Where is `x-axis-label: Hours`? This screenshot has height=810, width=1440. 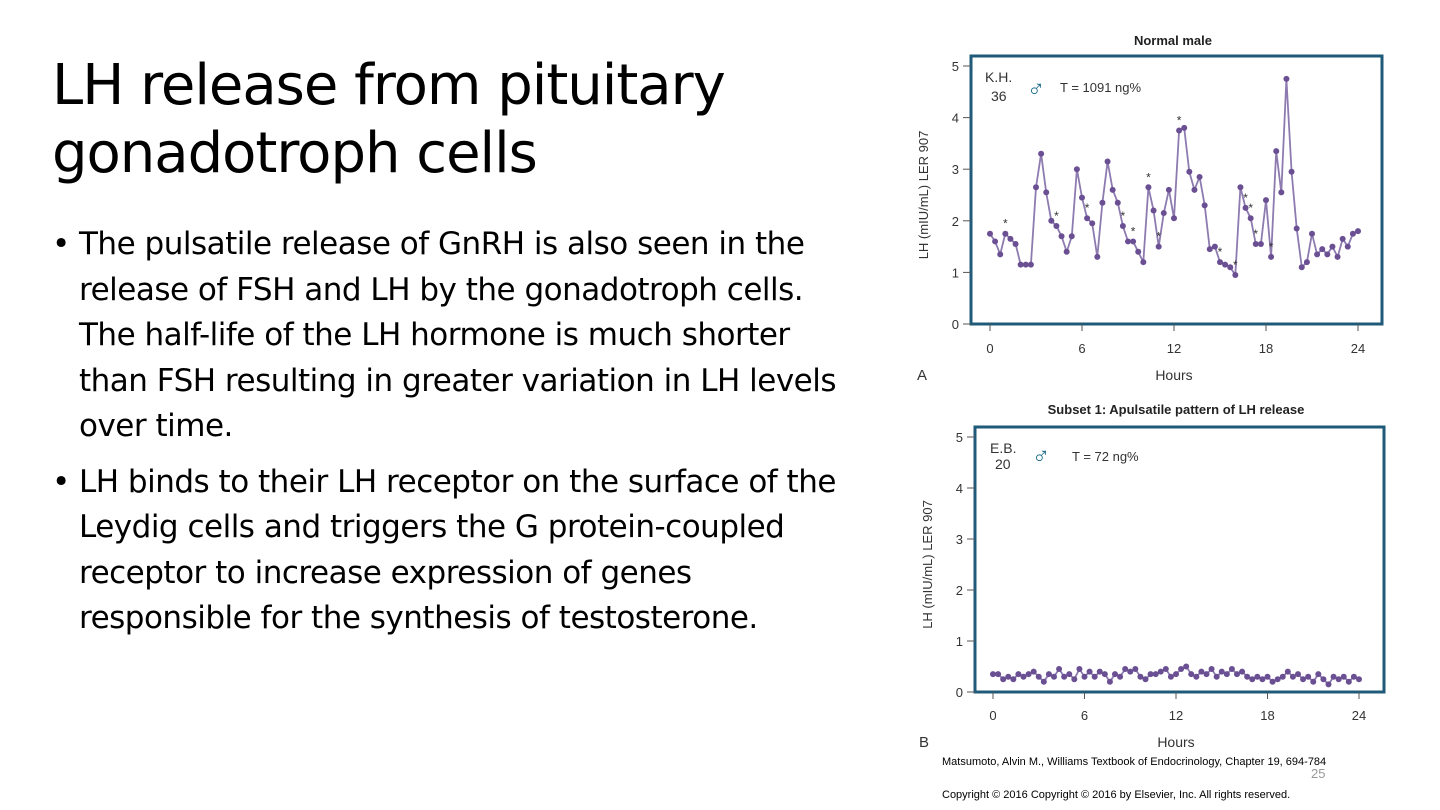 x-axis-label: Hours is located at coordinates (1175, 742).